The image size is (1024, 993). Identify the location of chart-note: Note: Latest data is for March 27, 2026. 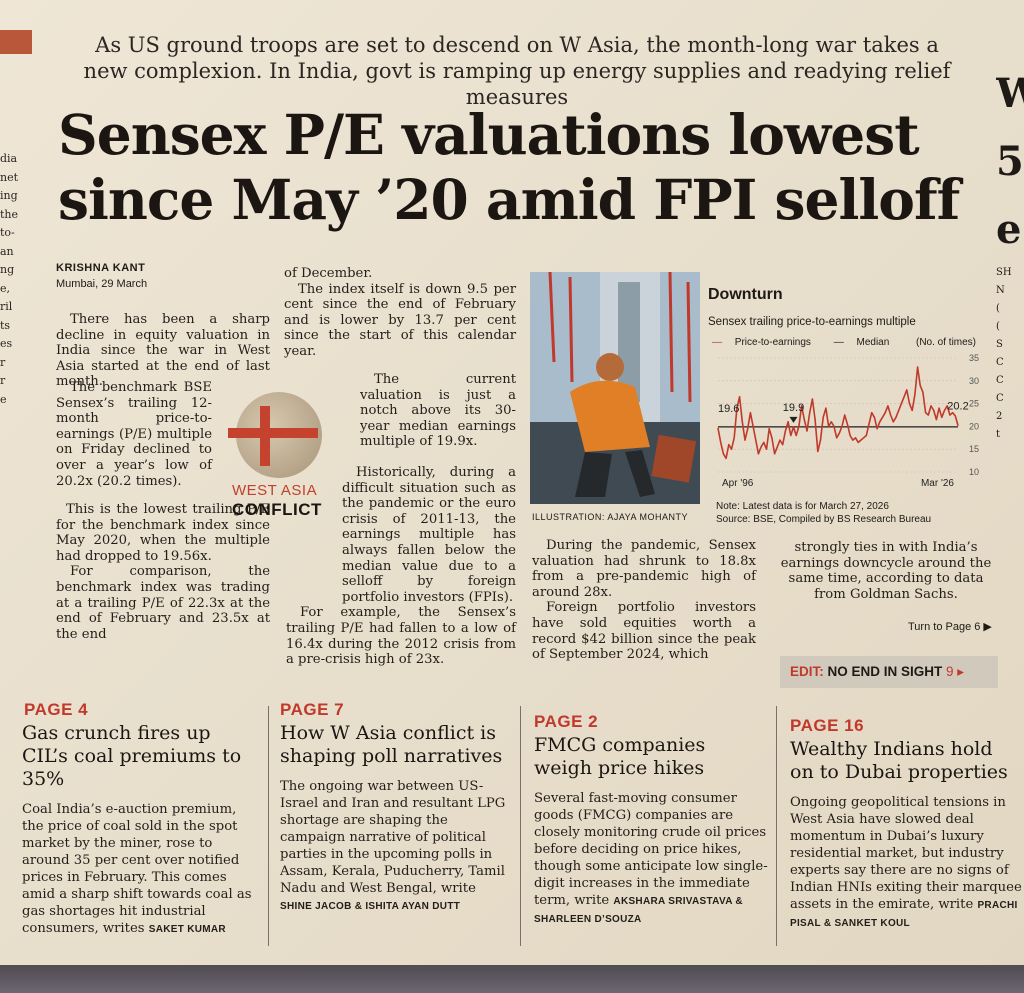
(802, 506).